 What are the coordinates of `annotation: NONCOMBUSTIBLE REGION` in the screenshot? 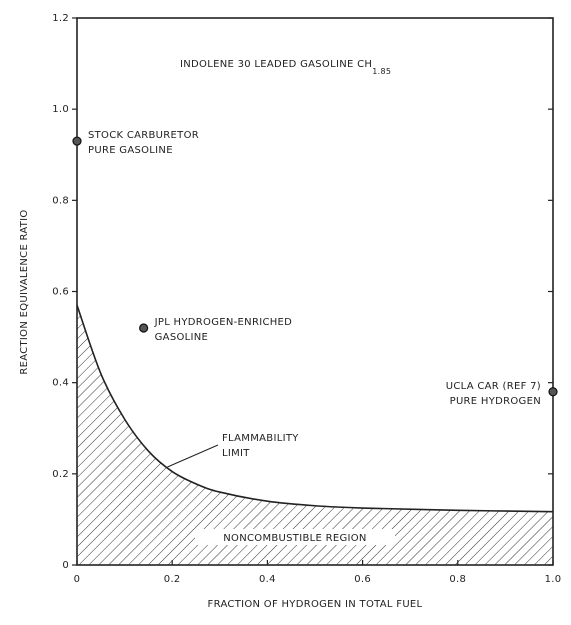 It's located at (294, 538).